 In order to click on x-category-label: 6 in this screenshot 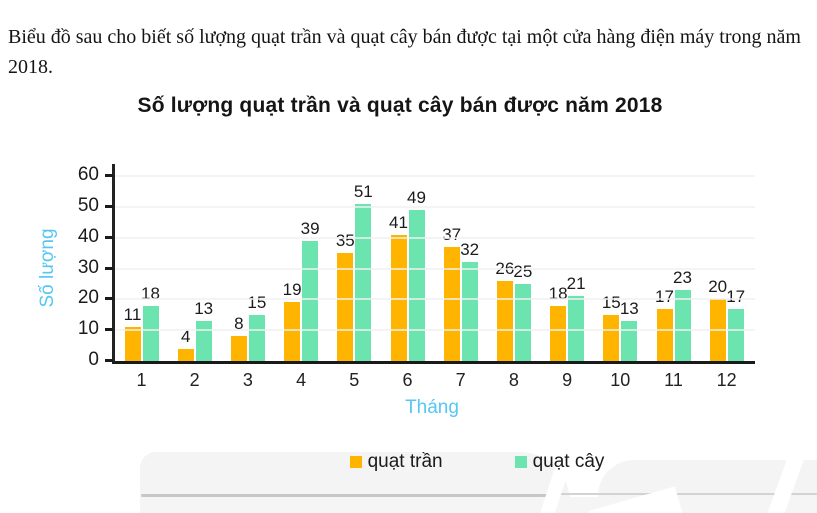, I will do `click(407, 380)`.